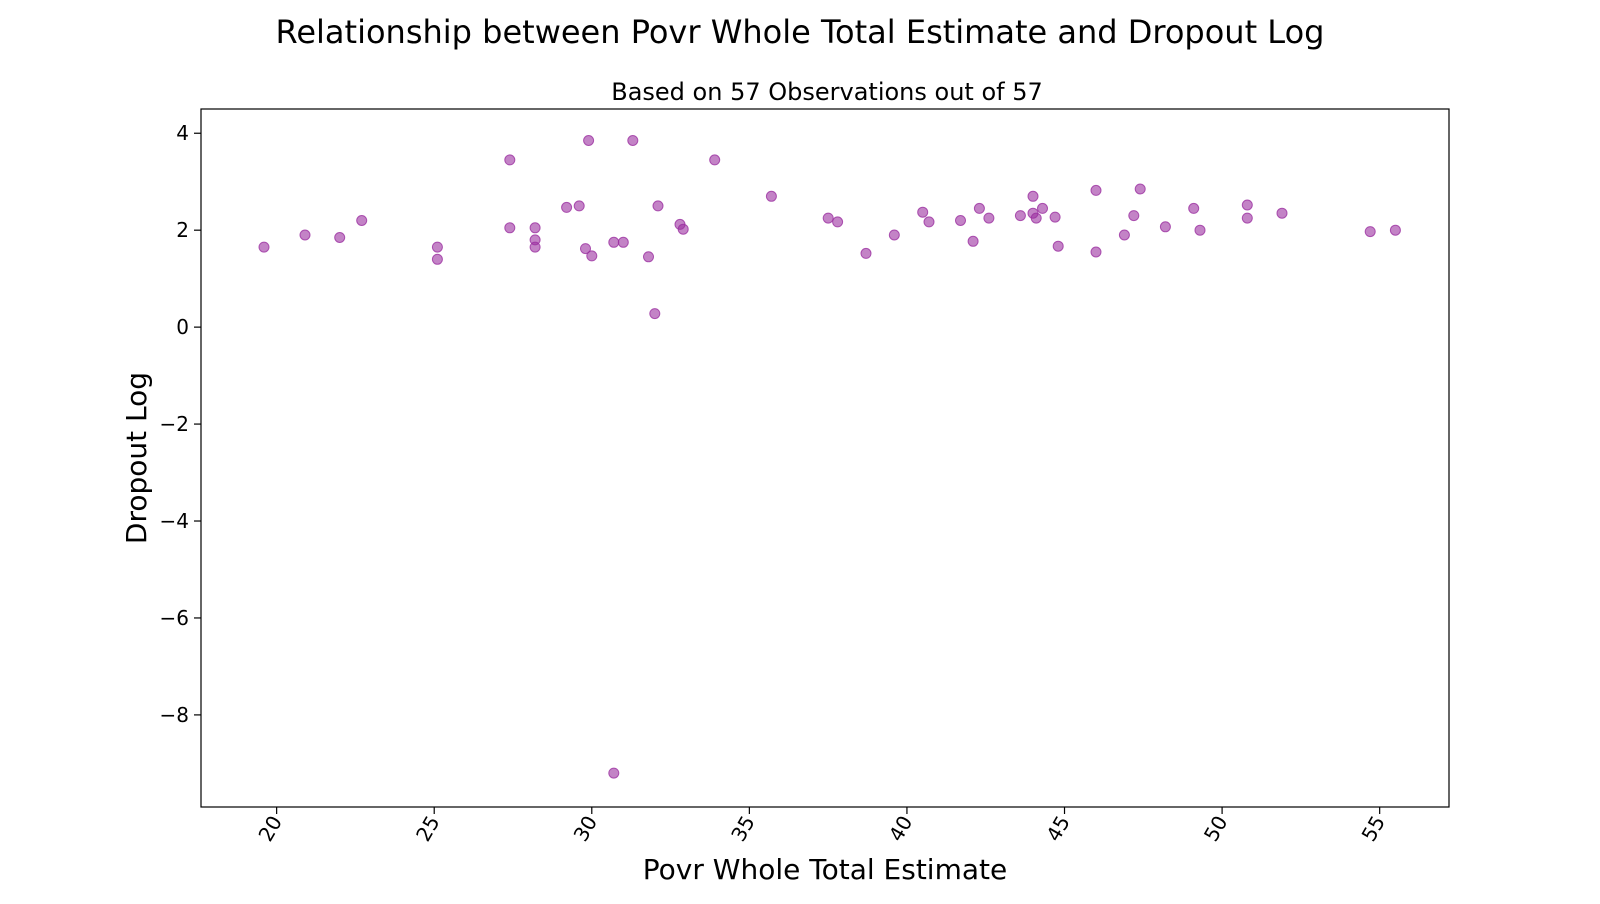 This screenshot has width=1600, height=904. Describe the element at coordinates (825, 869) in the screenshot. I see `x-axis-label: Povr Whole Total Estimate` at that location.